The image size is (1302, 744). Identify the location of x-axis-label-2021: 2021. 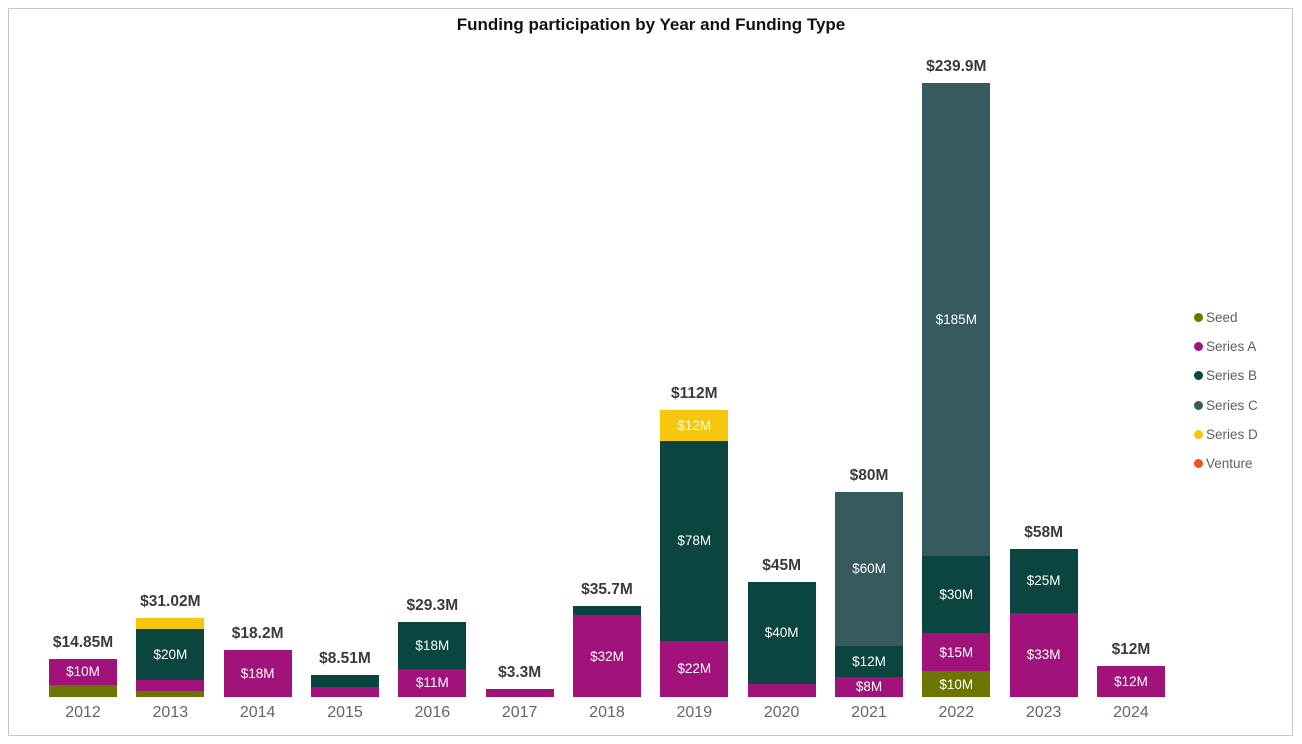
(869, 712).